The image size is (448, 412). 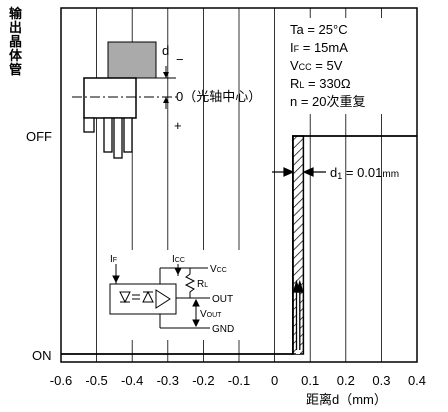 What do you see at coordinates (61, 380) in the screenshot?
I see `x-tick-label: -0.6` at bounding box center [61, 380].